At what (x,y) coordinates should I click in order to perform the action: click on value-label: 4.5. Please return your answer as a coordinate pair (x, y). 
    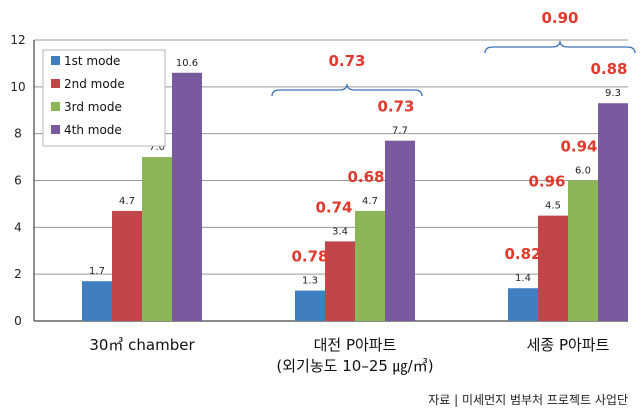
    Looking at the image, I should click on (553, 206).